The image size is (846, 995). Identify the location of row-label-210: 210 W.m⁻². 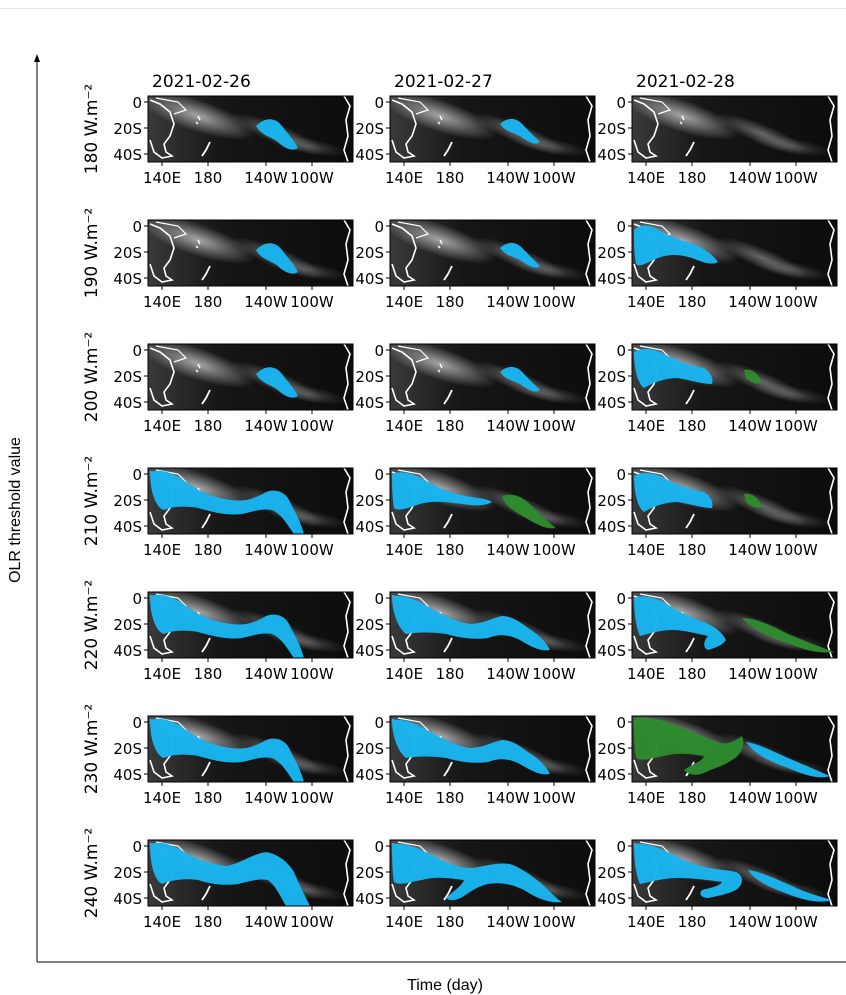
(92, 501).